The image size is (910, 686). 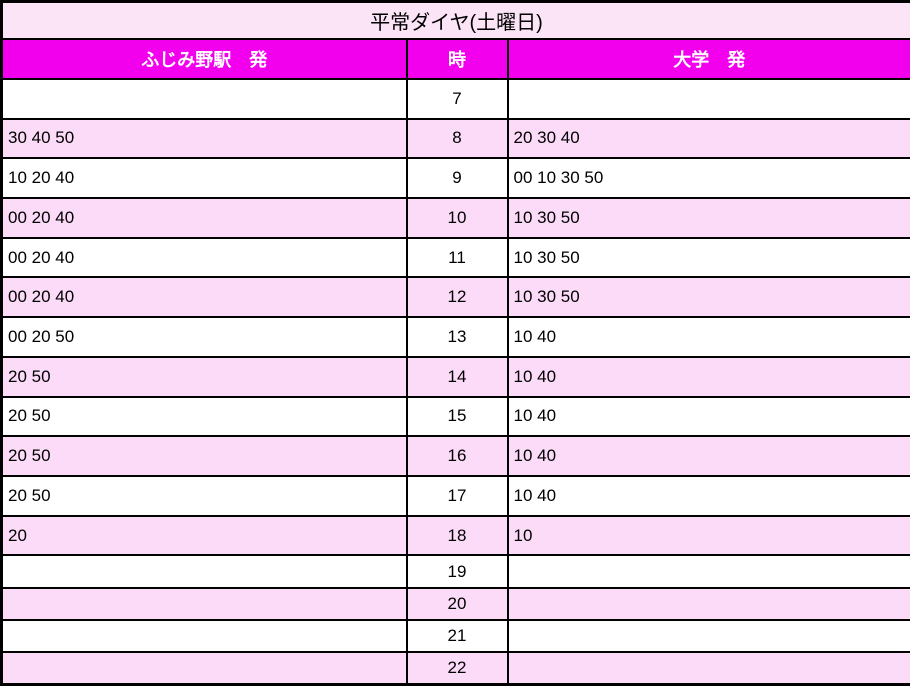 I want to click on hour-cell: 19, so click(x=457, y=571).